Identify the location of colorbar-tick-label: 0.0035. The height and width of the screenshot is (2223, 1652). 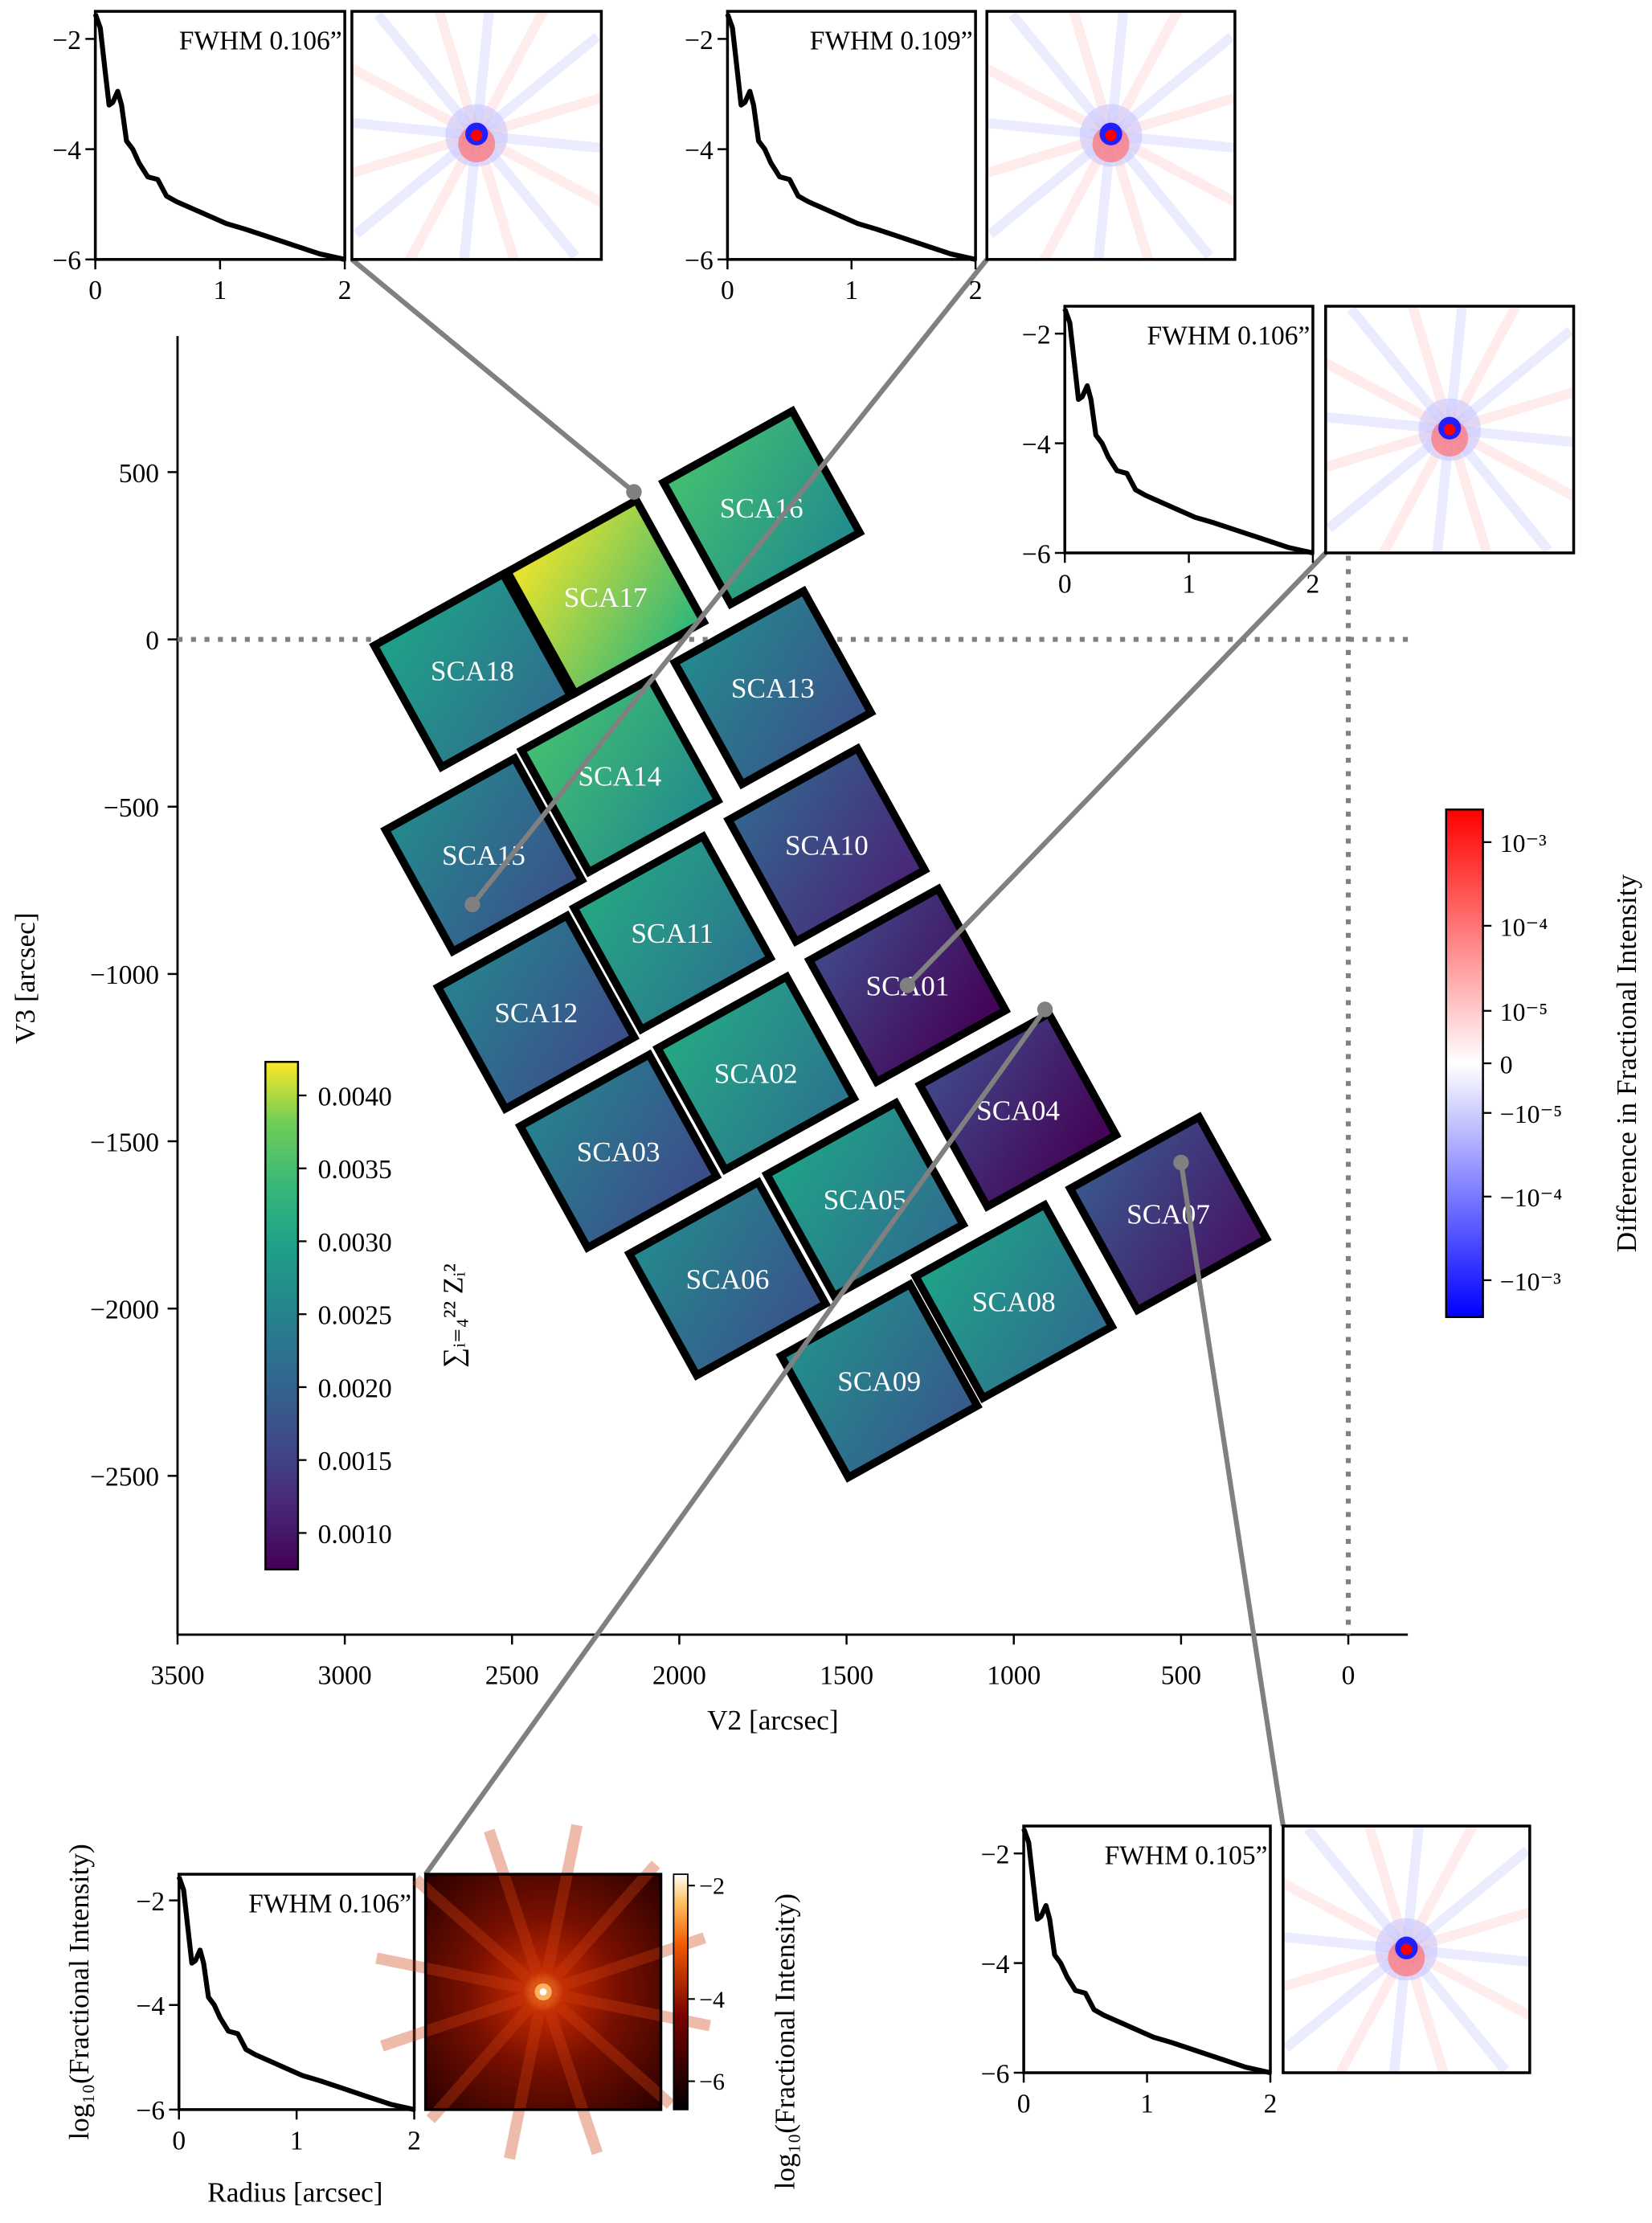
(355, 1170).